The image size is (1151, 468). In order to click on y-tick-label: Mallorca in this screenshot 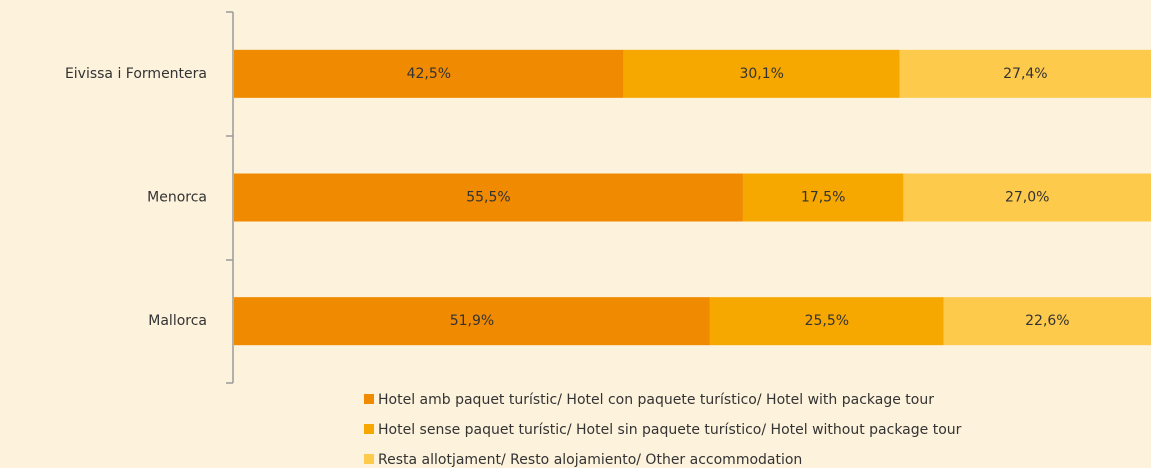, I will do `click(177, 321)`.